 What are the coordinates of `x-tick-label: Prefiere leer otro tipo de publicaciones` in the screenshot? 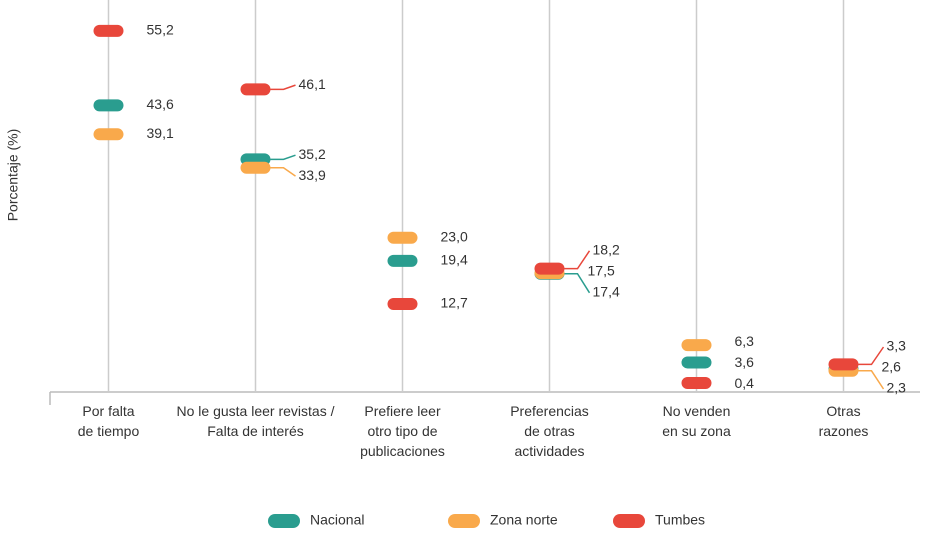 It's located at (402, 431).